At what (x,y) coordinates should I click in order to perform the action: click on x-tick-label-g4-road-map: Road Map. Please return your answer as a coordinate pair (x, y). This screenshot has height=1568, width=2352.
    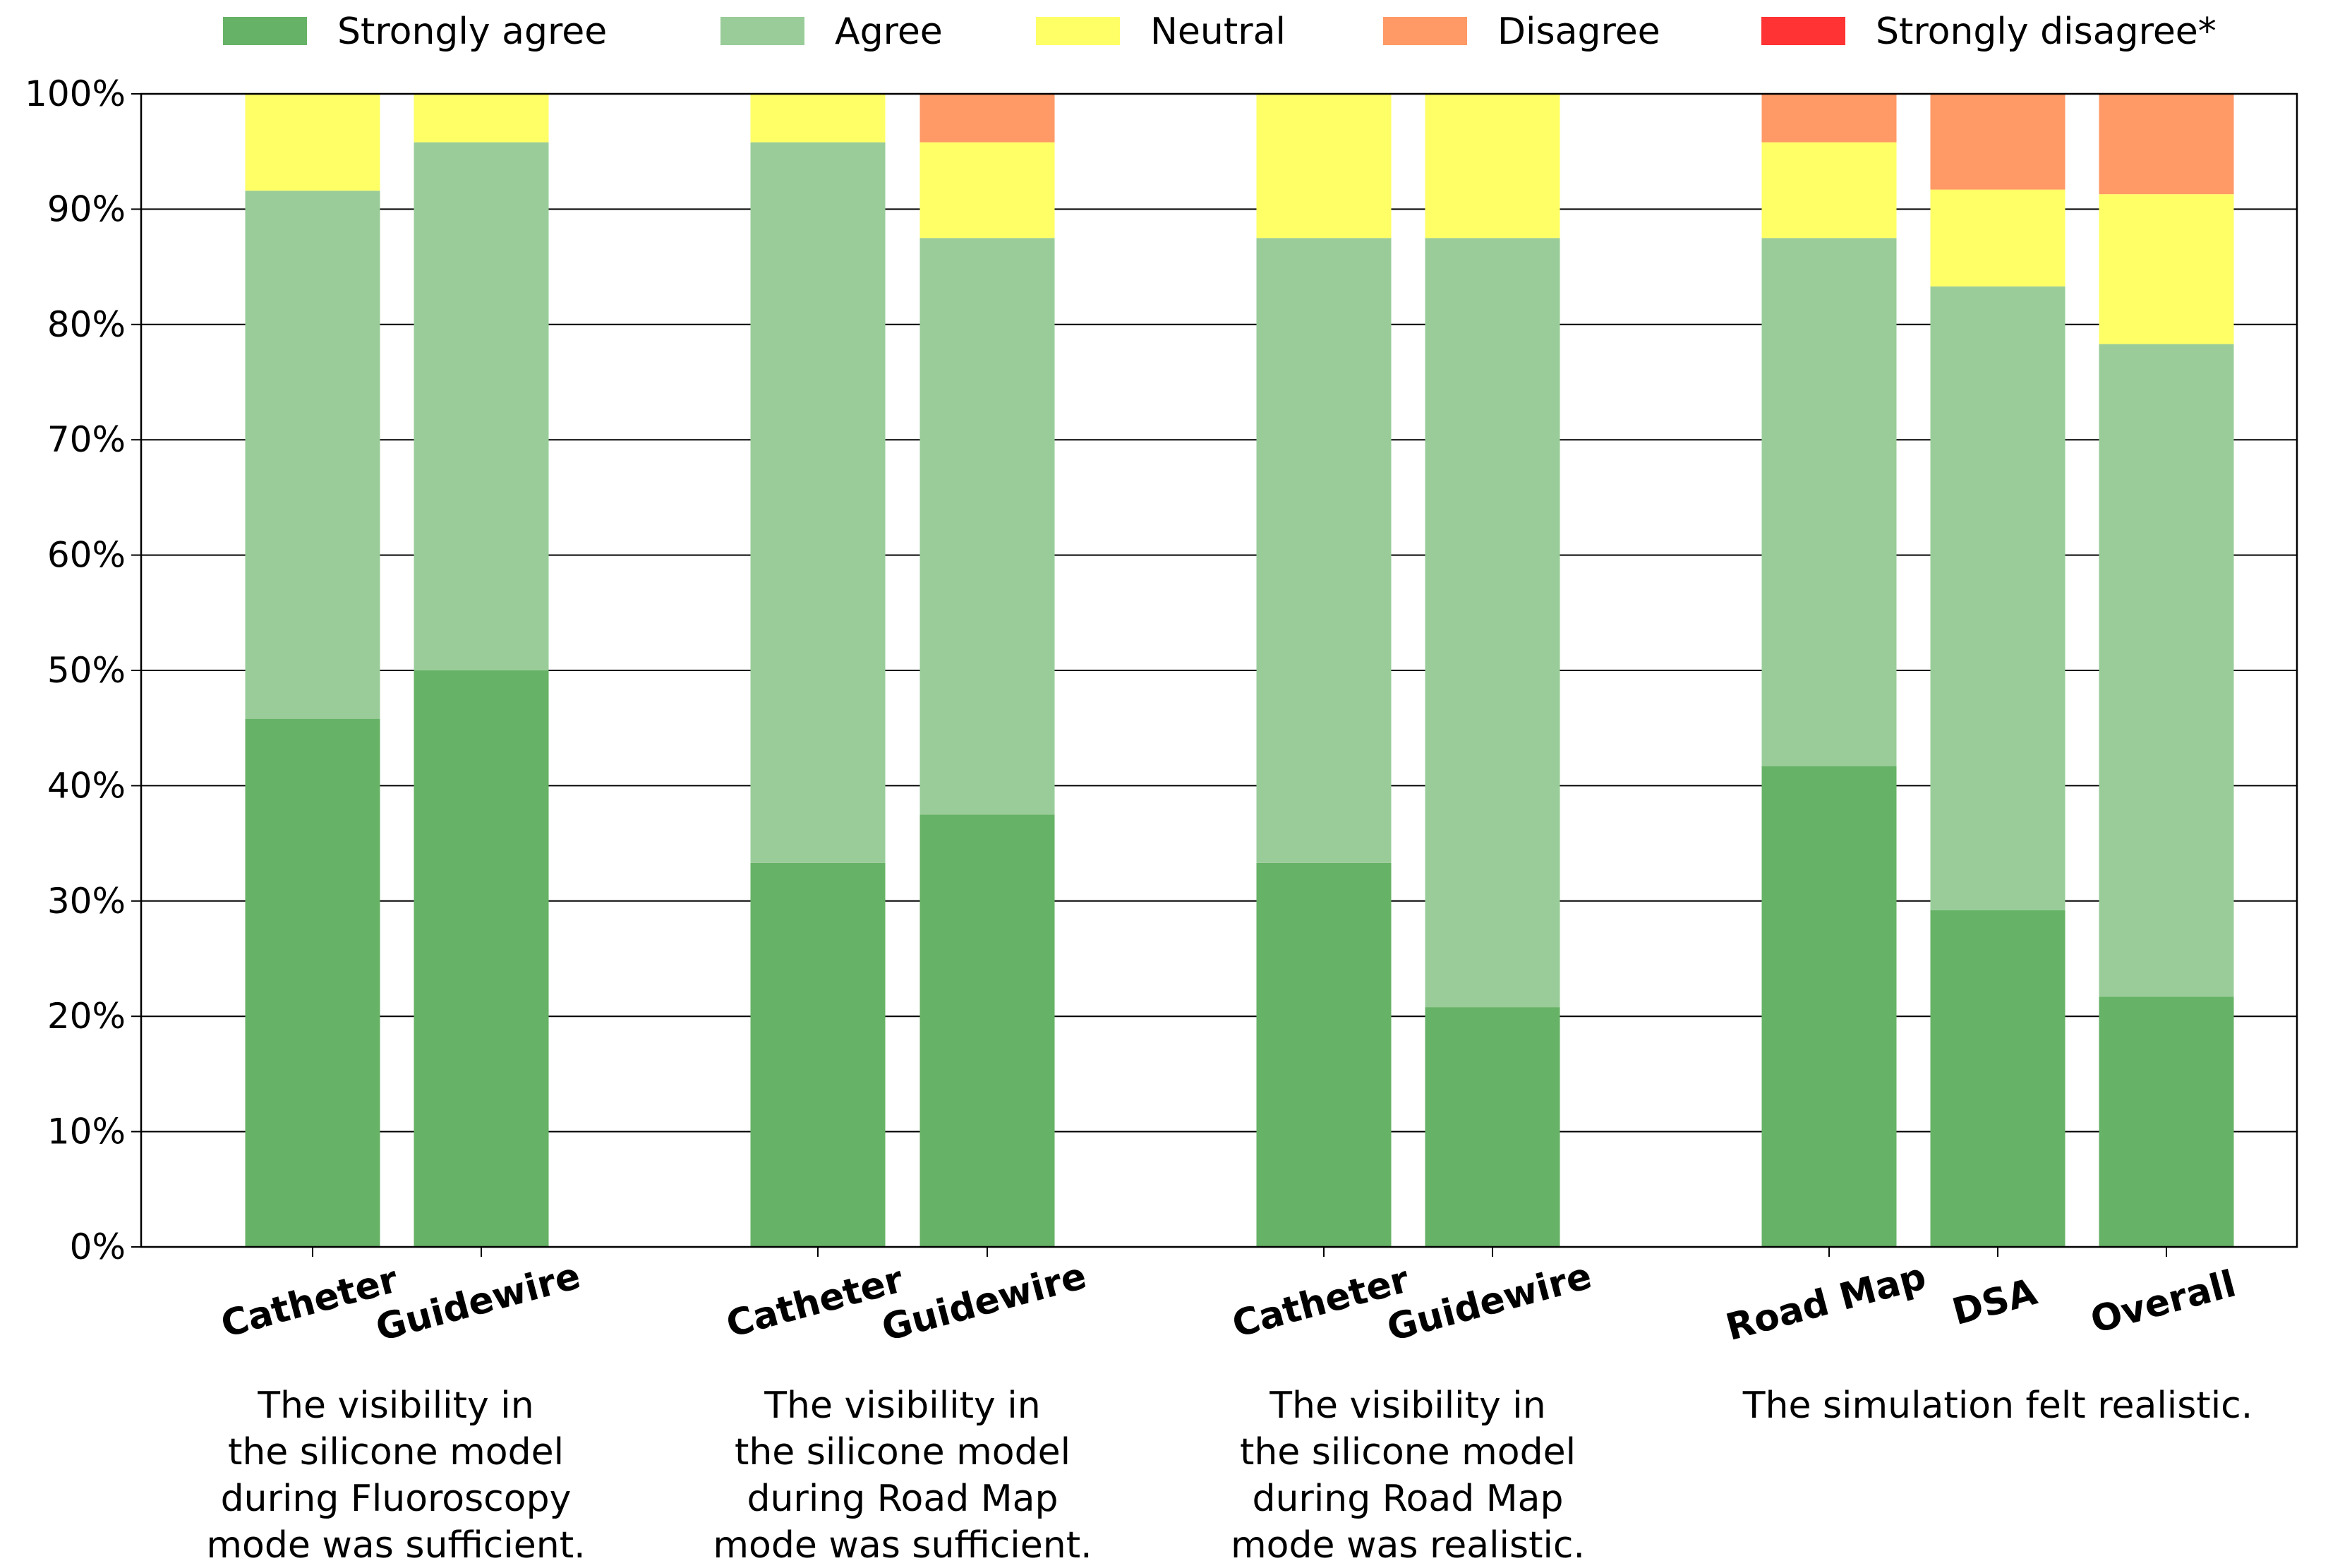
    Looking at the image, I should click on (1827, 1302).